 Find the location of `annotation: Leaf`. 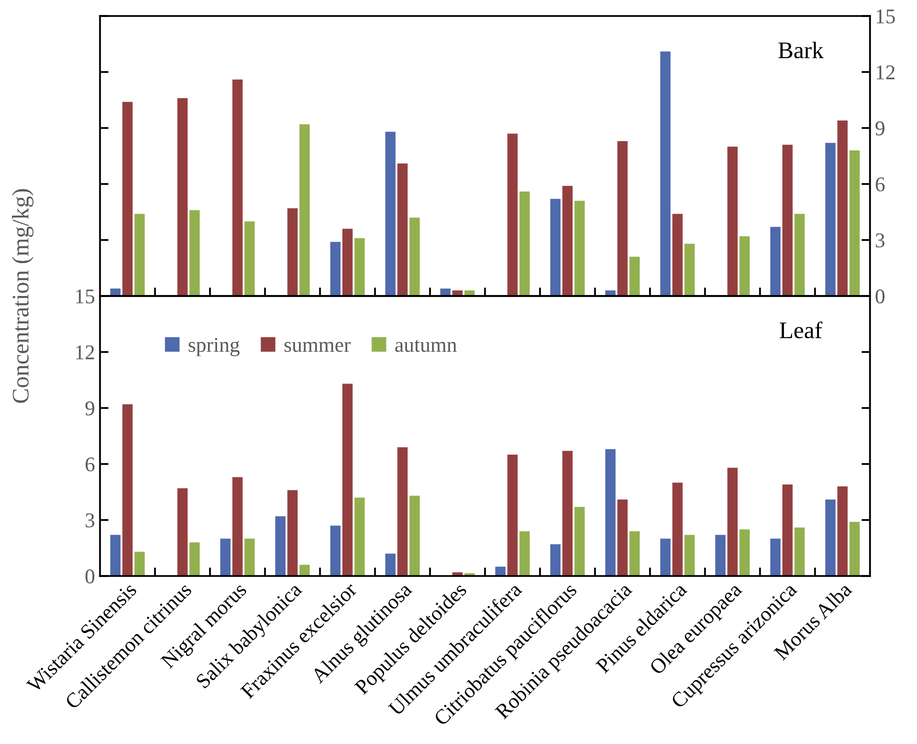

annotation: Leaf is located at coordinates (801, 329).